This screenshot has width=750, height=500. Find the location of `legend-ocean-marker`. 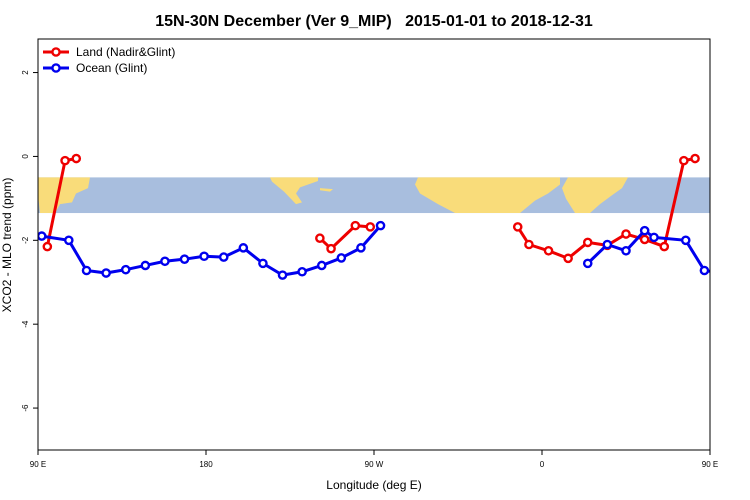

legend-ocean-marker is located at coordinates (56, 68).